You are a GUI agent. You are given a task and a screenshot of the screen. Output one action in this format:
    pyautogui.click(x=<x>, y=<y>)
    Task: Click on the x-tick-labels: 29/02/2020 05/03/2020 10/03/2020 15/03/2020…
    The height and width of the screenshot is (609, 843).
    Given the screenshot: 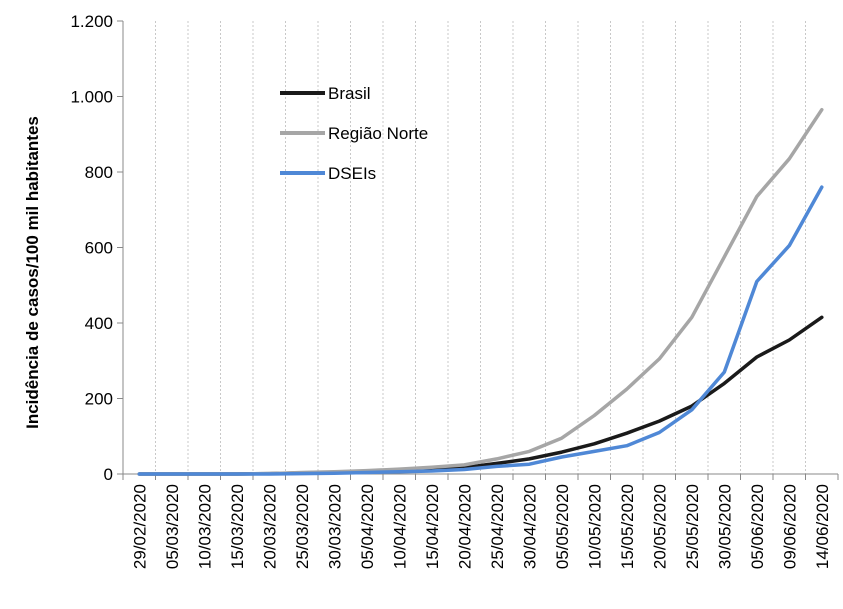 What is the action you would take?
    pyautogui.click(x=481, y=526)
    